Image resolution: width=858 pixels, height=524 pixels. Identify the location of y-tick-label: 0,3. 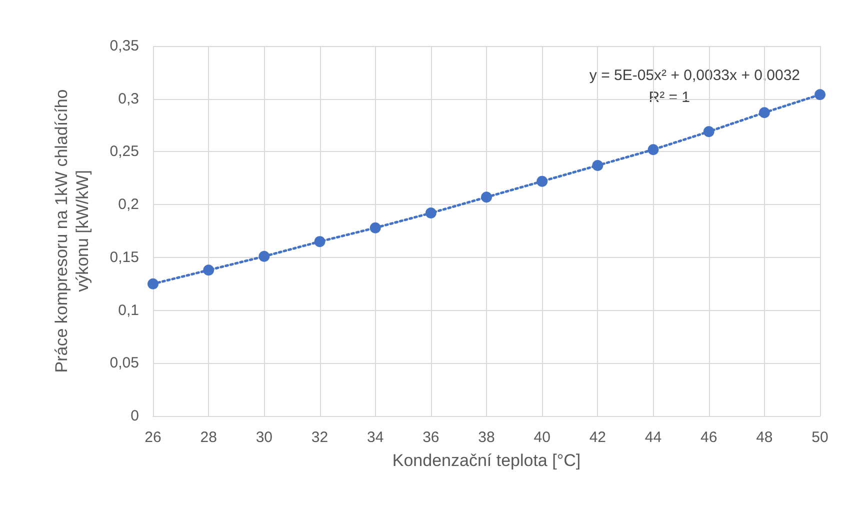
(128, 99).